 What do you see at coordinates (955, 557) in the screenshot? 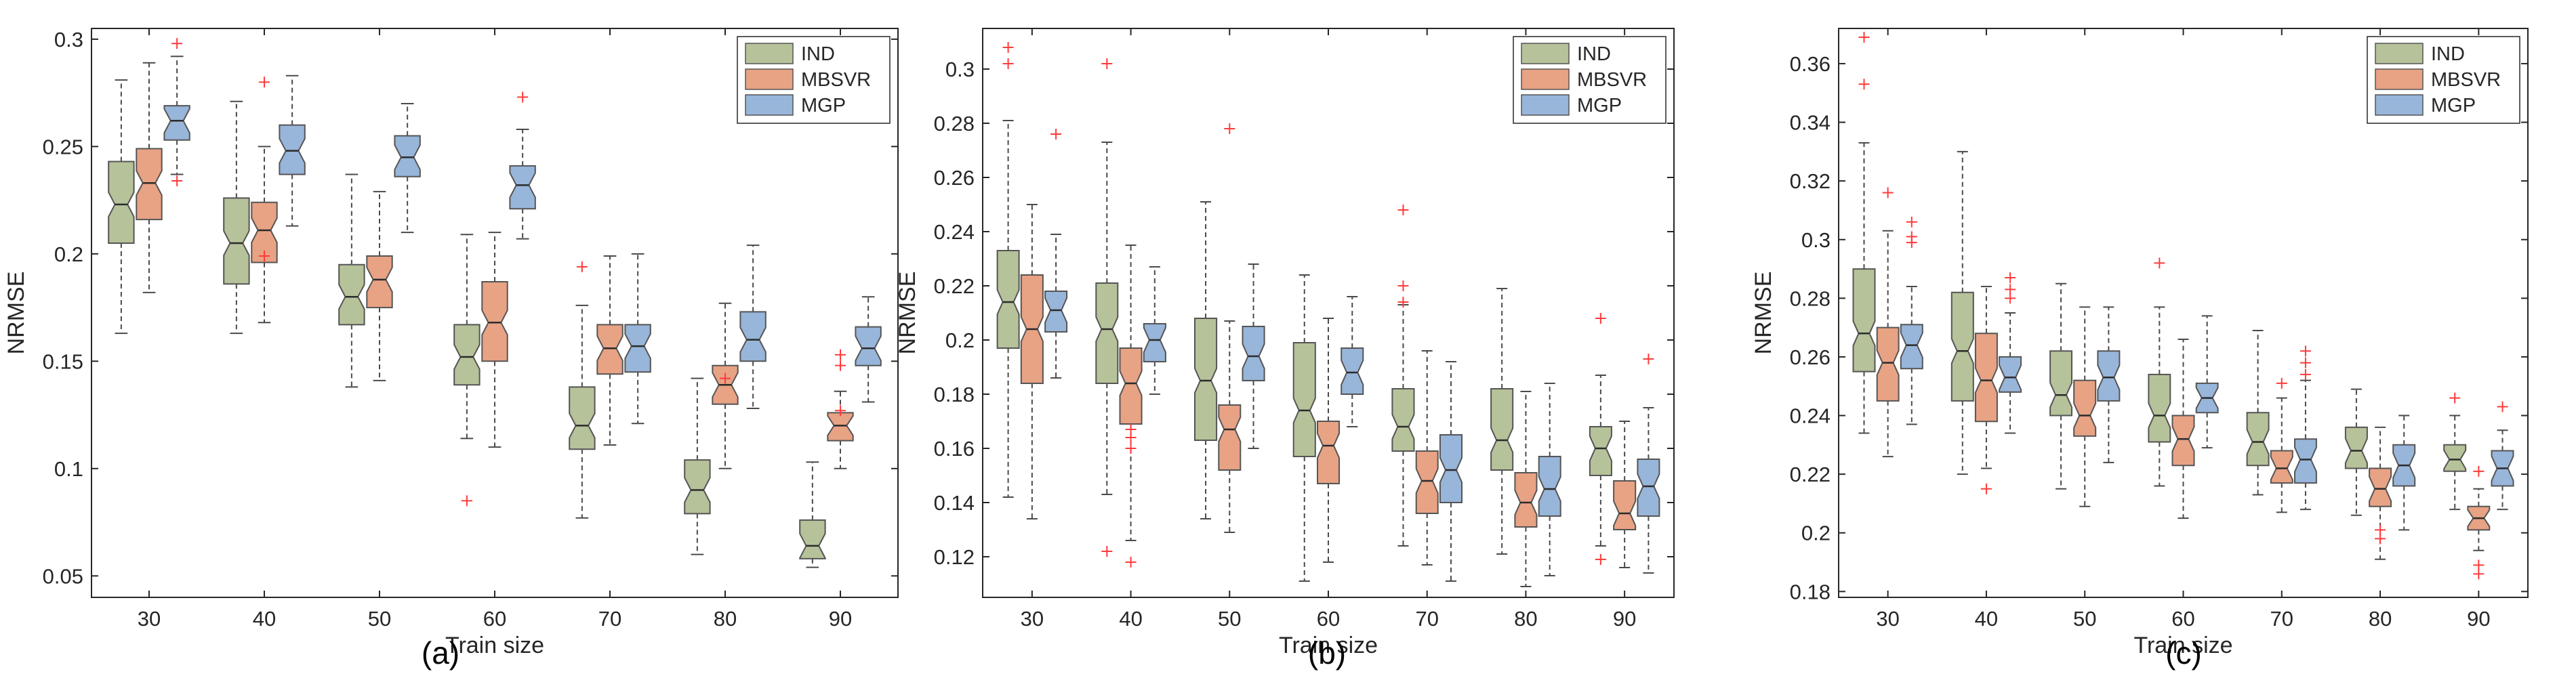
I see `y-tick-label: 0.12` at bounding box center [955, 557].